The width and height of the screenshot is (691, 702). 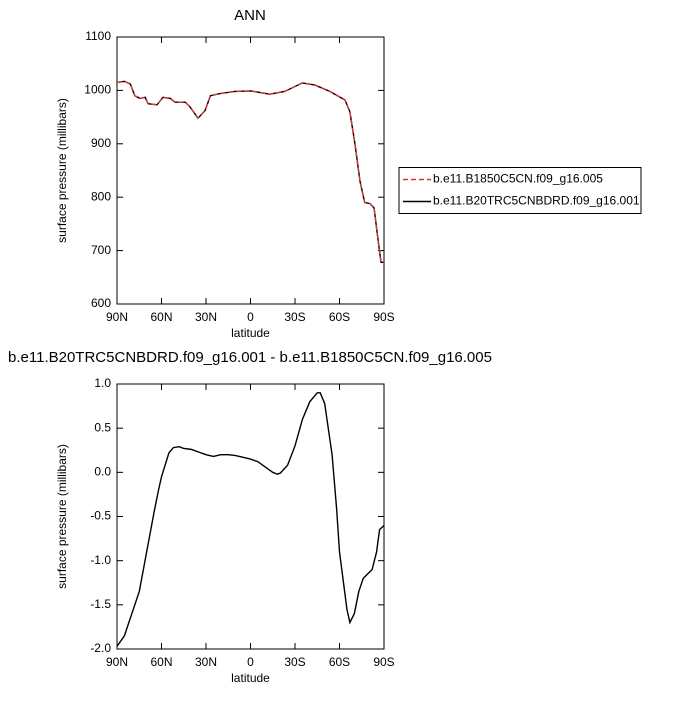 I want to click on legend-label: b.e11.B1850C5CN.f09_g16.005, so click(x=518, y=179).